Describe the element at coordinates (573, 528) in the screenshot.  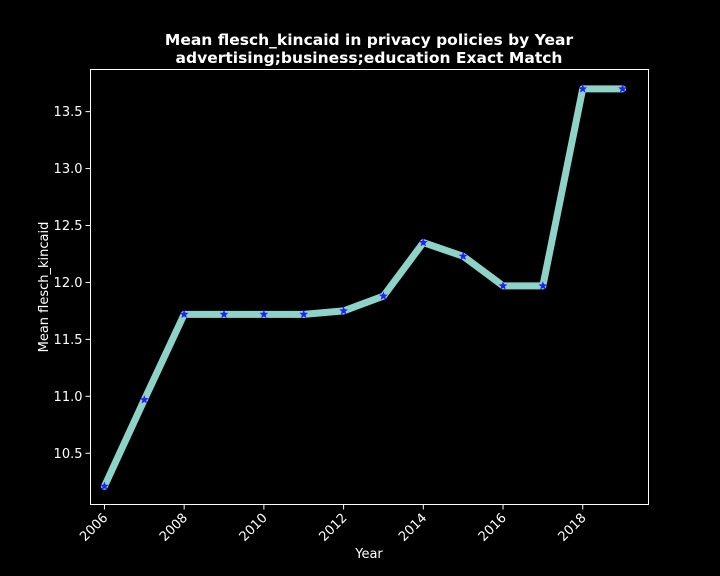
I see `x-tick-label: 2018` at that location.